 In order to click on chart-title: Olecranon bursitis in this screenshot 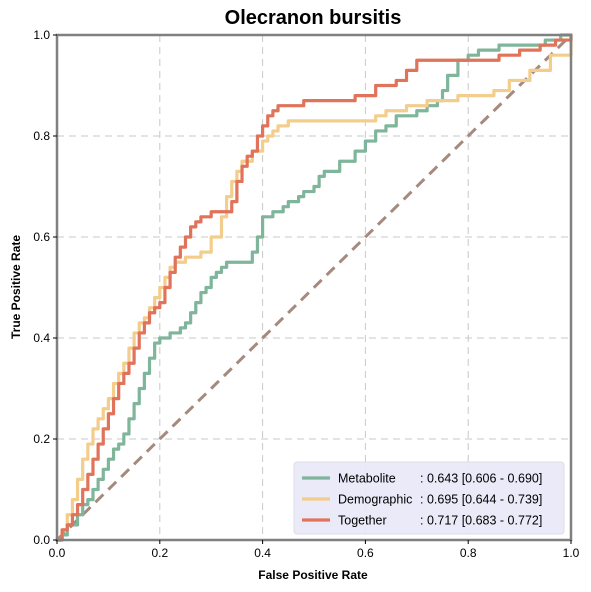, I will do `click(313, 18)`.